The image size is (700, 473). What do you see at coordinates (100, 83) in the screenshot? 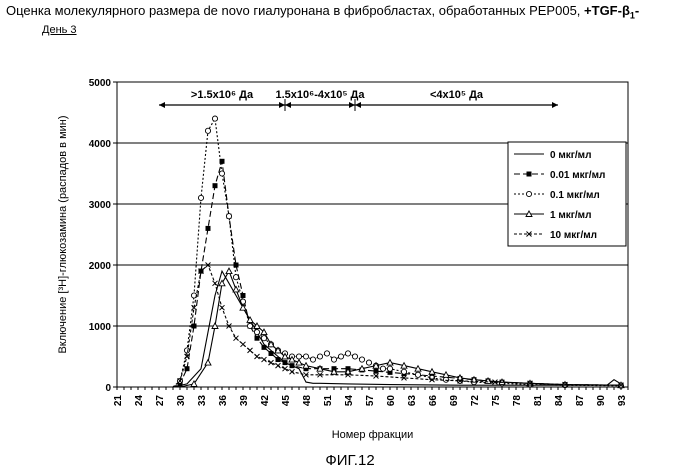
I see `y-tick-label: 5000` at bounding box center [100, 83].